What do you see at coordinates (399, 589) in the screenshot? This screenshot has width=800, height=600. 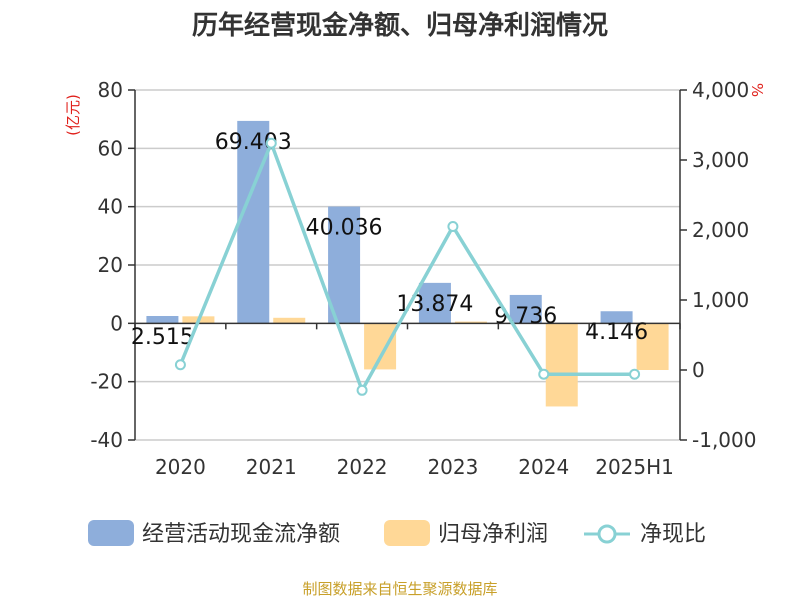 I see `source-note: 制图数据来自恒生聚源数据库` at bounding box center [399, 589].